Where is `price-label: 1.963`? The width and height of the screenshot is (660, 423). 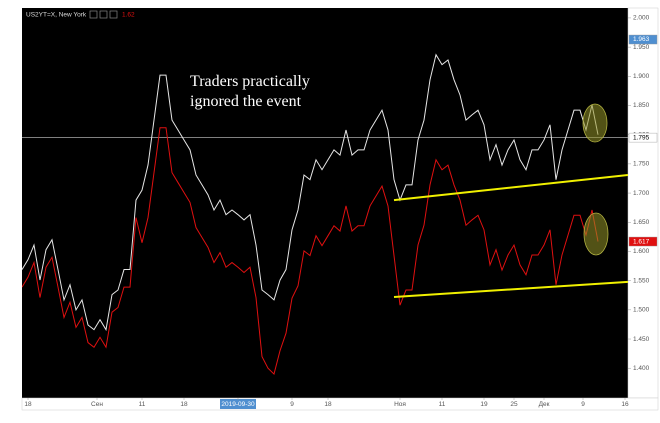
price-label: 1.963 is located at coordinates (641, 39).